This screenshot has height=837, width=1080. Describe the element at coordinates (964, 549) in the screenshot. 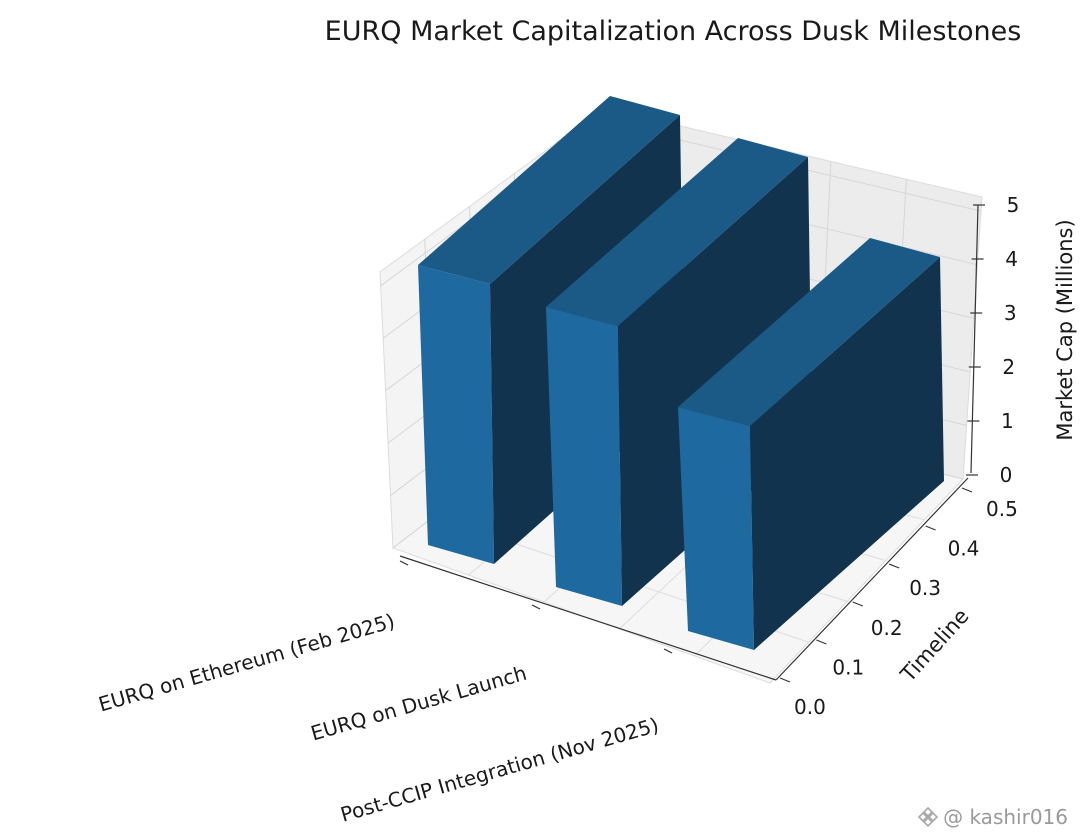

I see `y-tick-label: 0.4` at that location.